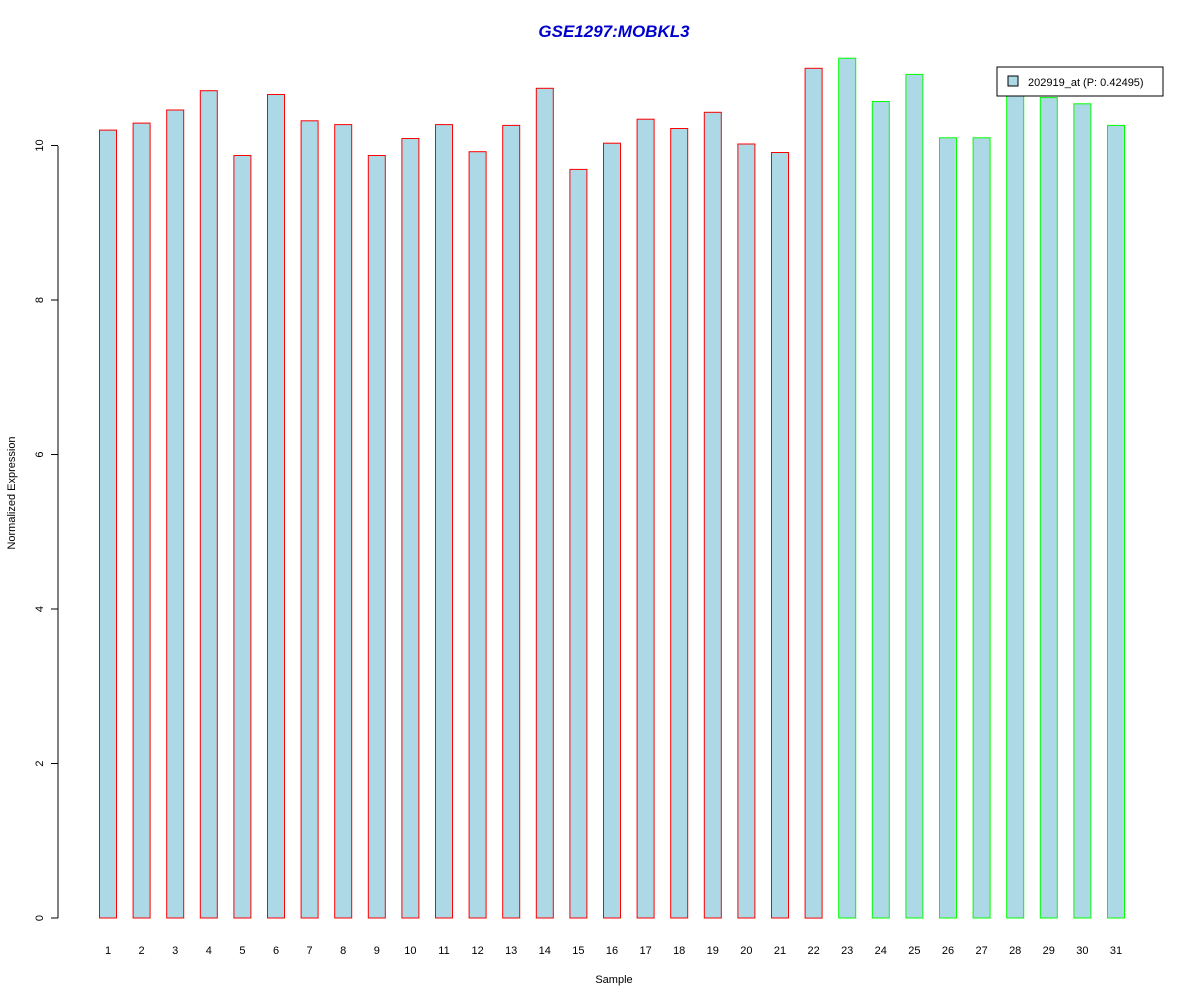  What do you see at coordinates (443, 951) in the screenshot?
I see `x-tick-label: 11` at bounding box center [443, 951].